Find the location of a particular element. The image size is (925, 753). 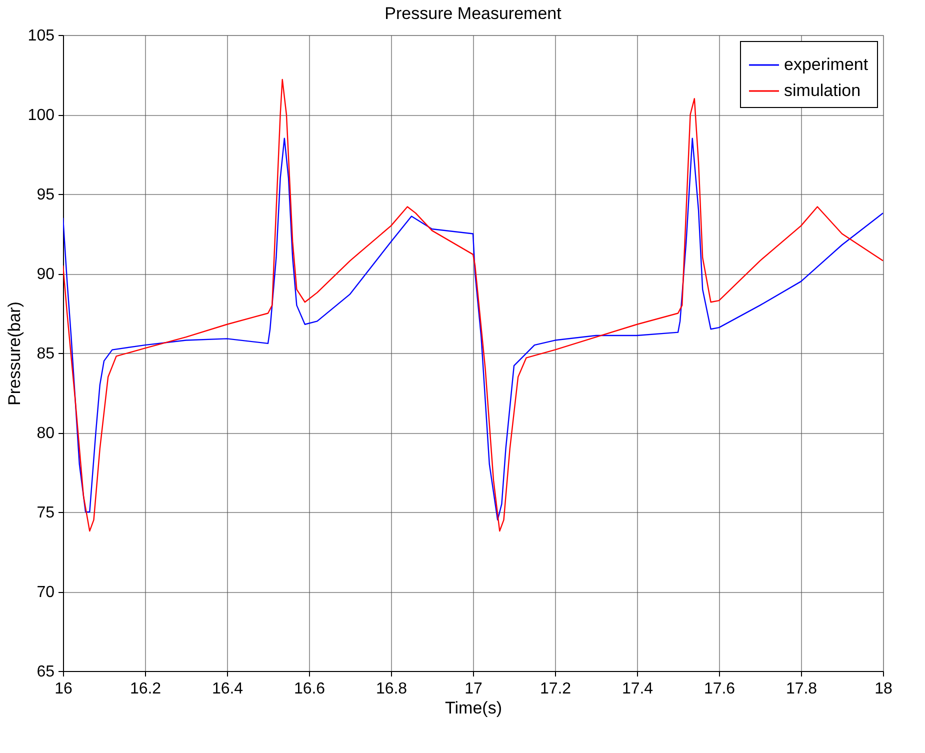

legend-label: simulation is located at coordinates (822, 90).